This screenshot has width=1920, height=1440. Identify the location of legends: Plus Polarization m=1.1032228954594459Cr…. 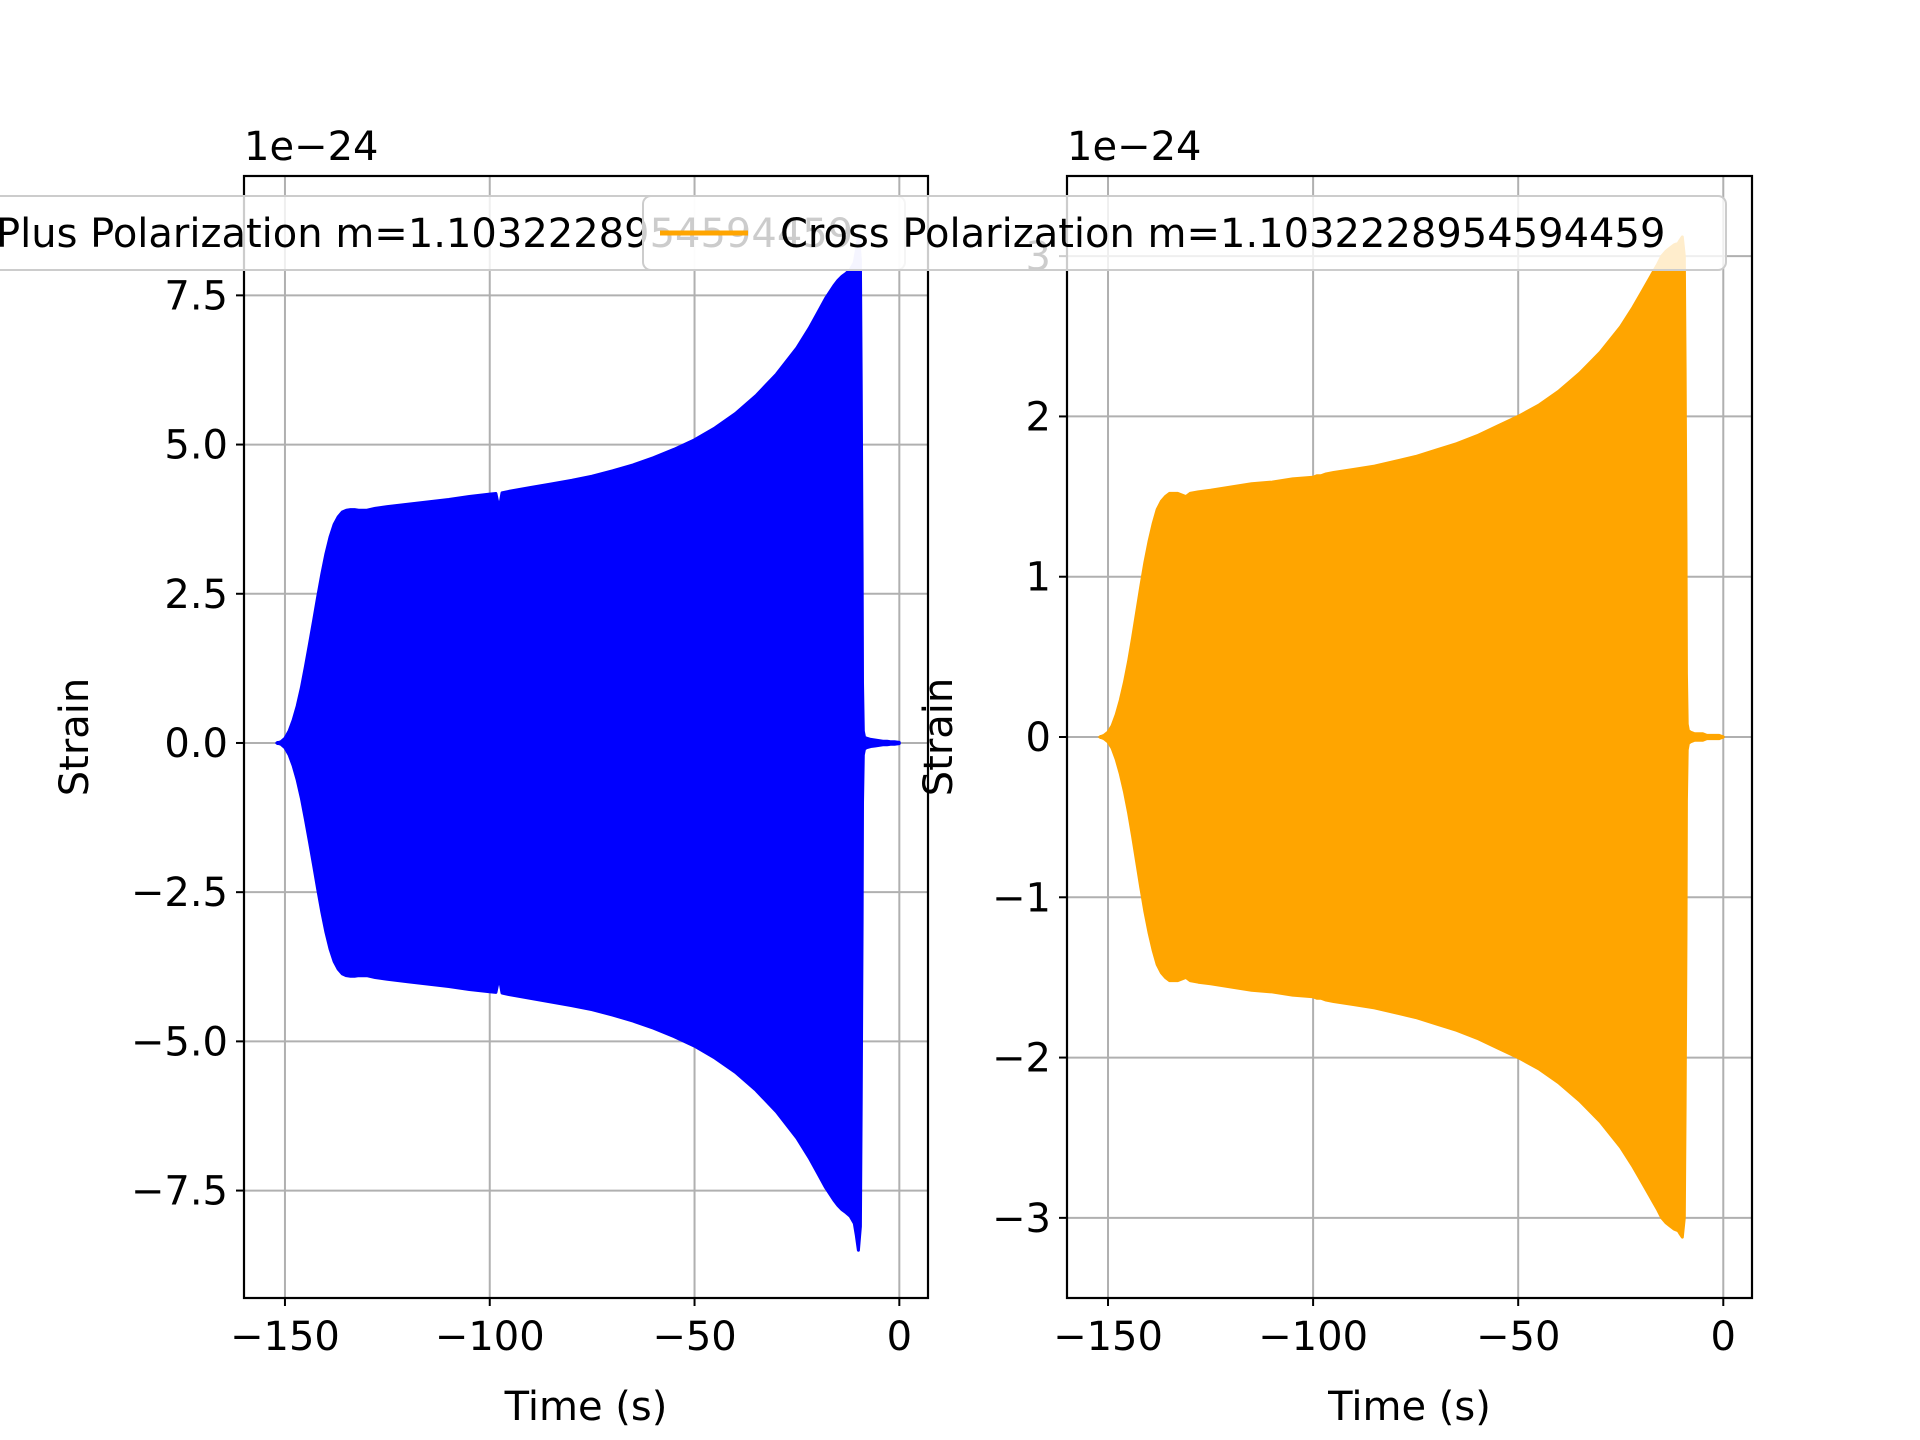
(863, 233).